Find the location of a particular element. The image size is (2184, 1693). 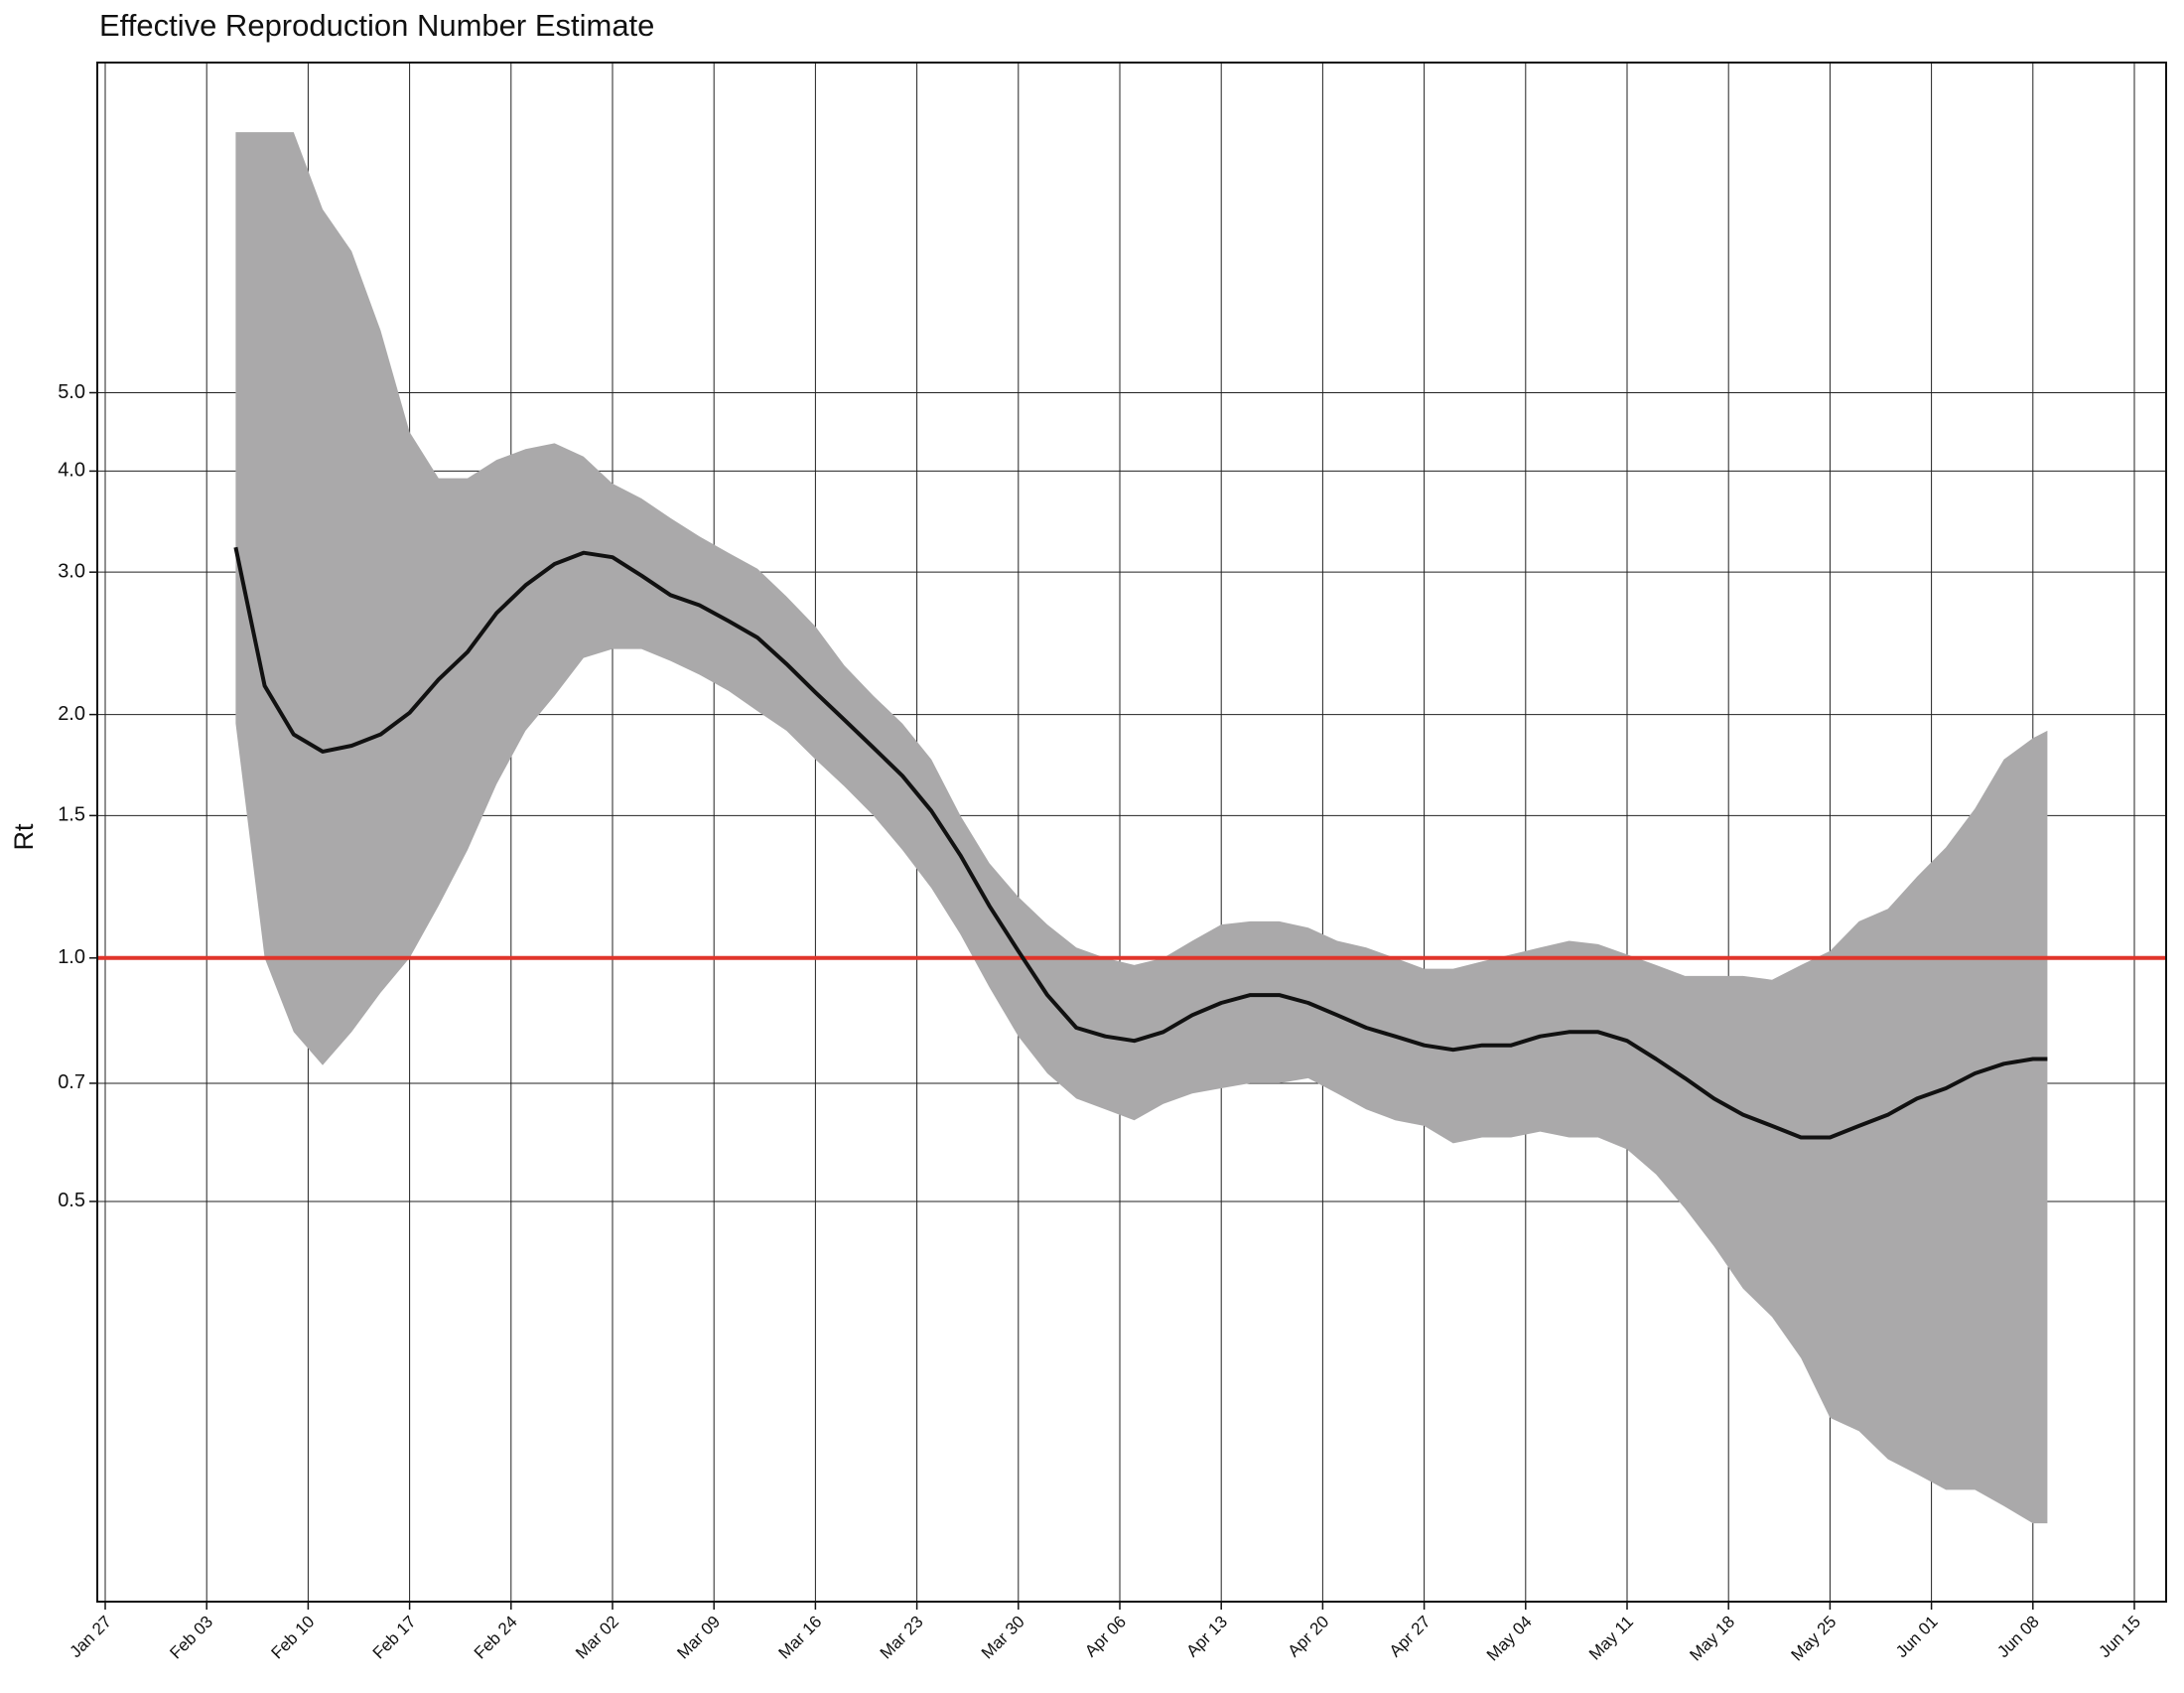

y-tick-label: 5.0 is located at coordinates (71, 392).